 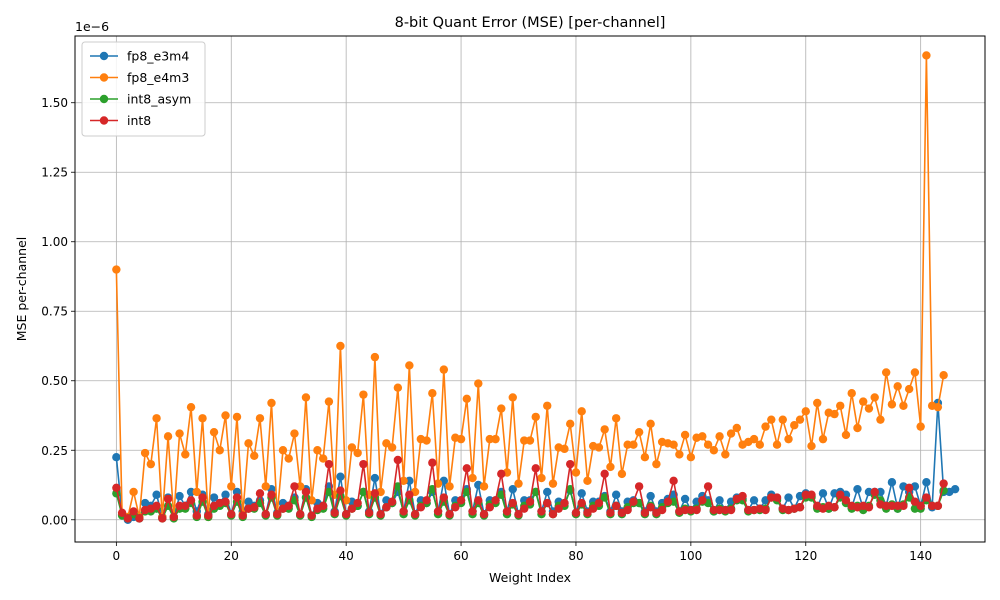 I want to click on x-tick-label: 120, so click(x=805, y=556).